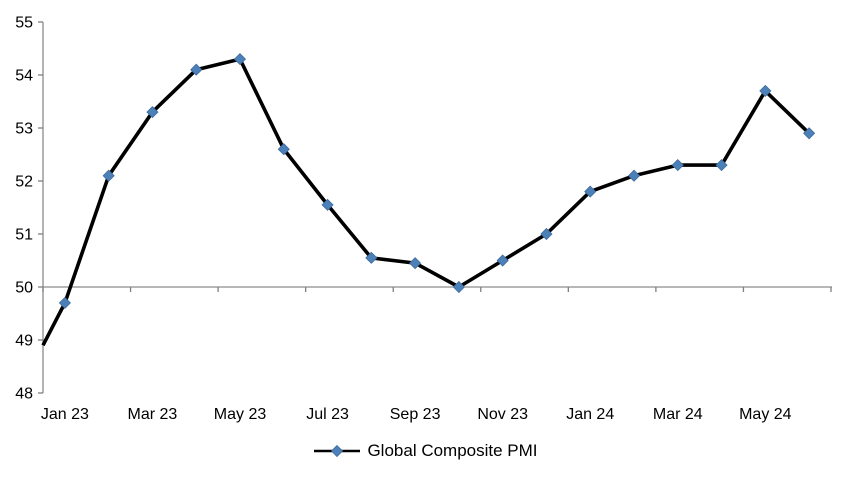 The width and height of the screenshot is (852, 481). What do you see at coordinates (24, 235) in the screenshot?
I see `y-tick-label: 51` at bounding box center [24, 235].